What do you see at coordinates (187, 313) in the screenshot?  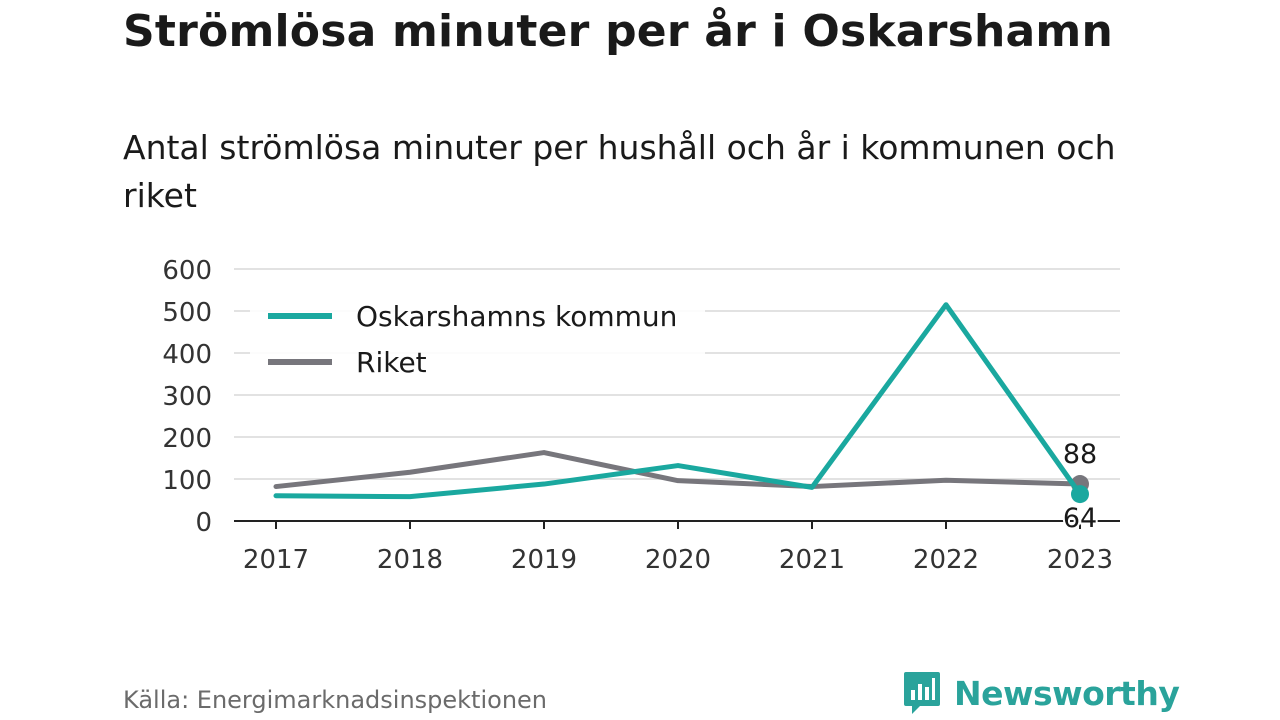 I see `y-tick-label: 500` at bounding box center [187, 313].